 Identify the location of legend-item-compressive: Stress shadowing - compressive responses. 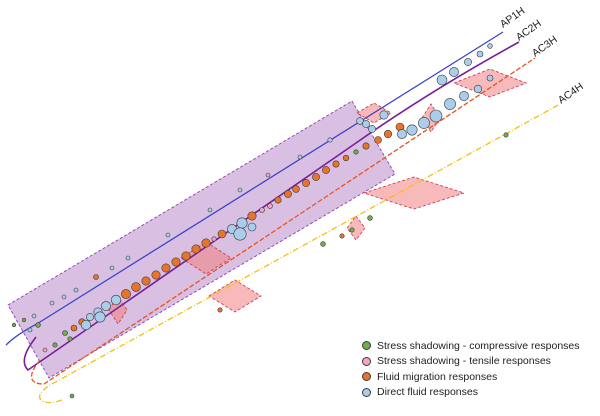
(480, 346).